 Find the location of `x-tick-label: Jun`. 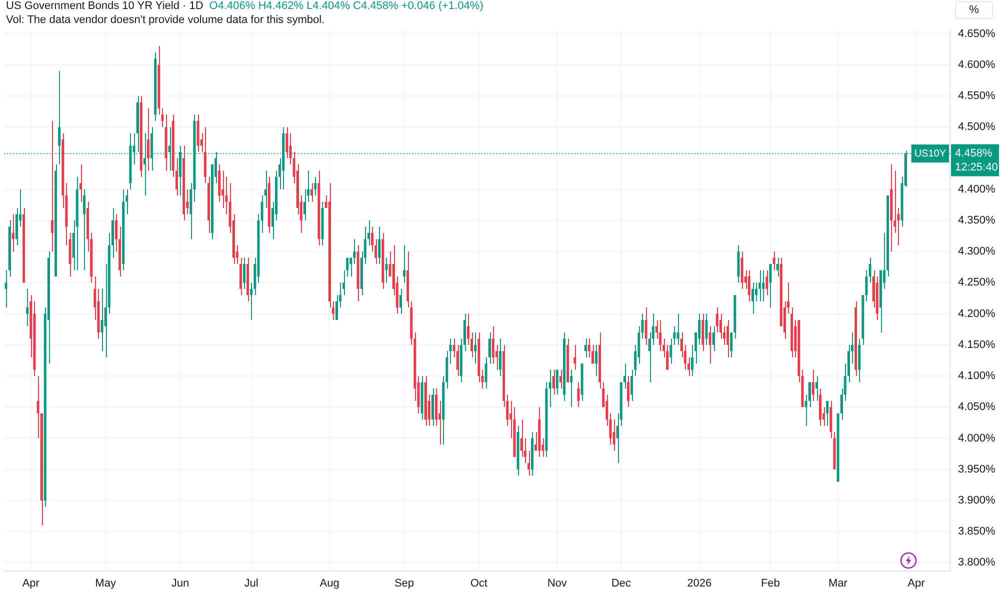

x-tick-label: Jun is located at coordinates (180, 583).